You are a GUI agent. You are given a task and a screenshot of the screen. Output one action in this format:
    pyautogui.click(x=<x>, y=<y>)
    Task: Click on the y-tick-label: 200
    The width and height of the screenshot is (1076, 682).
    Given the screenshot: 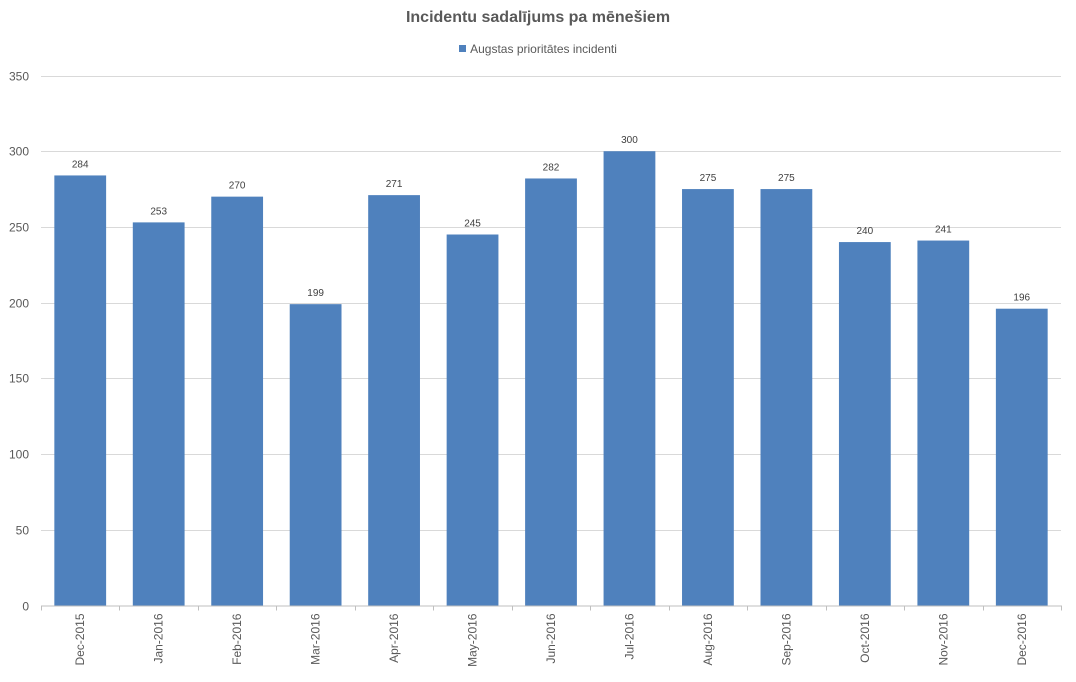 What is the action you would take?
    pyautogui.click(x=19, y=304)
    